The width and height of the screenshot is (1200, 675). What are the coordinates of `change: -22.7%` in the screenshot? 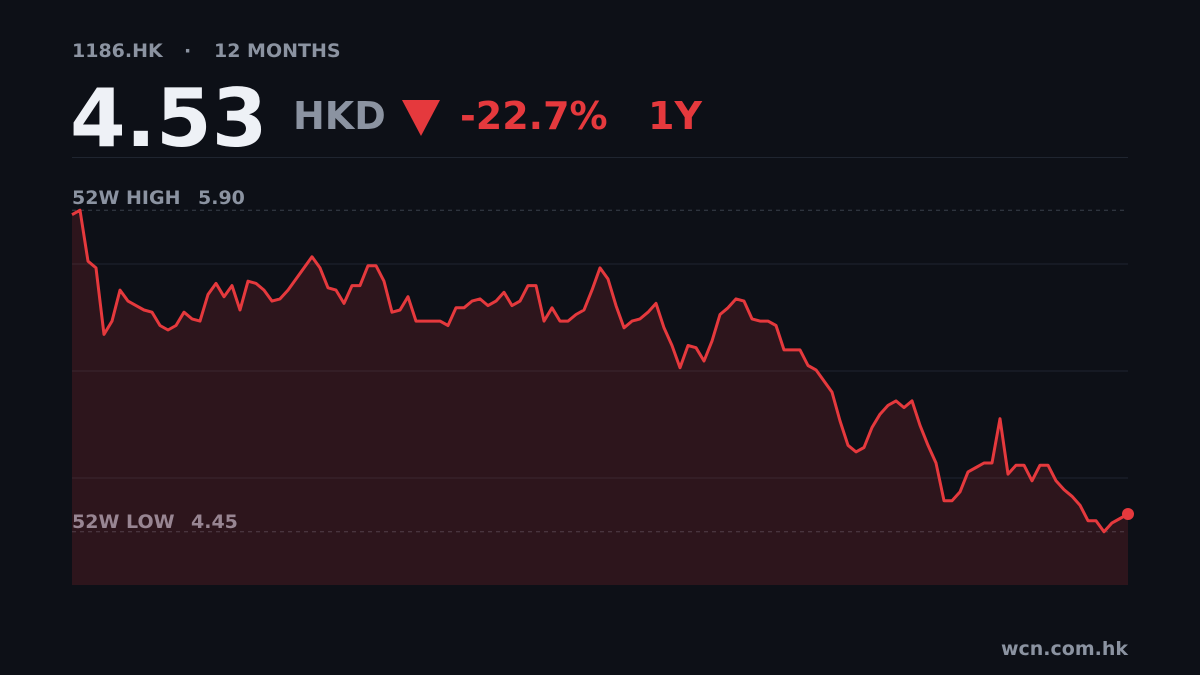 It's located at (534, 116).